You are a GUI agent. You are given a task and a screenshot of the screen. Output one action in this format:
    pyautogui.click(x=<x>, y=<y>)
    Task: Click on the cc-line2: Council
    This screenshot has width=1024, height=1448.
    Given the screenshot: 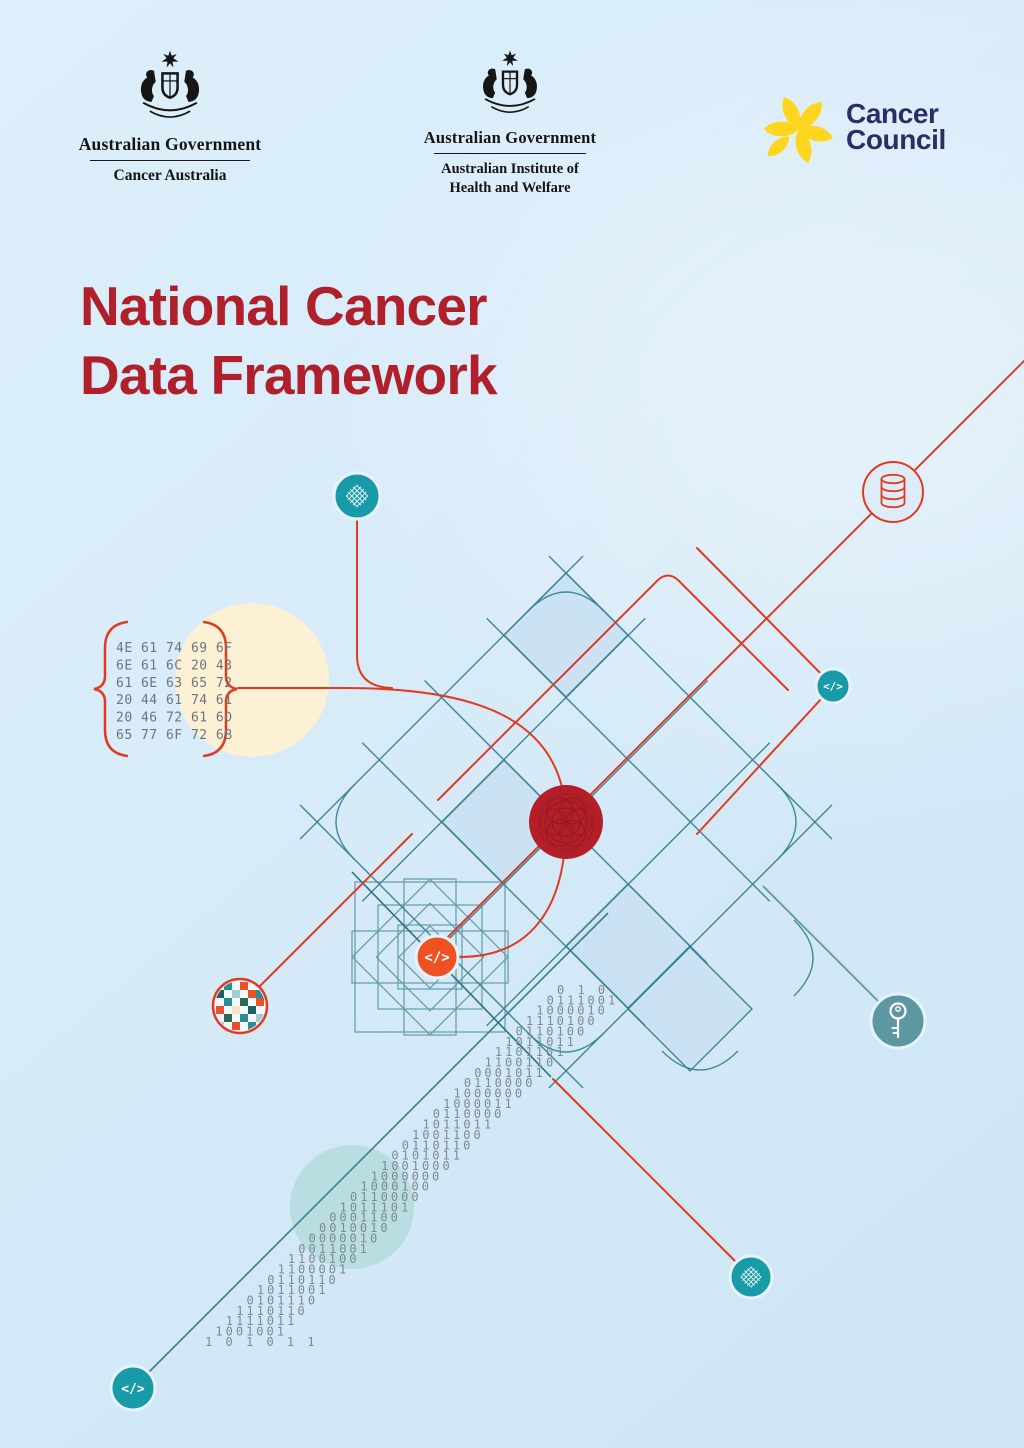 What is the action you would take?
    pyautogui.click(x=896, y=139)
    